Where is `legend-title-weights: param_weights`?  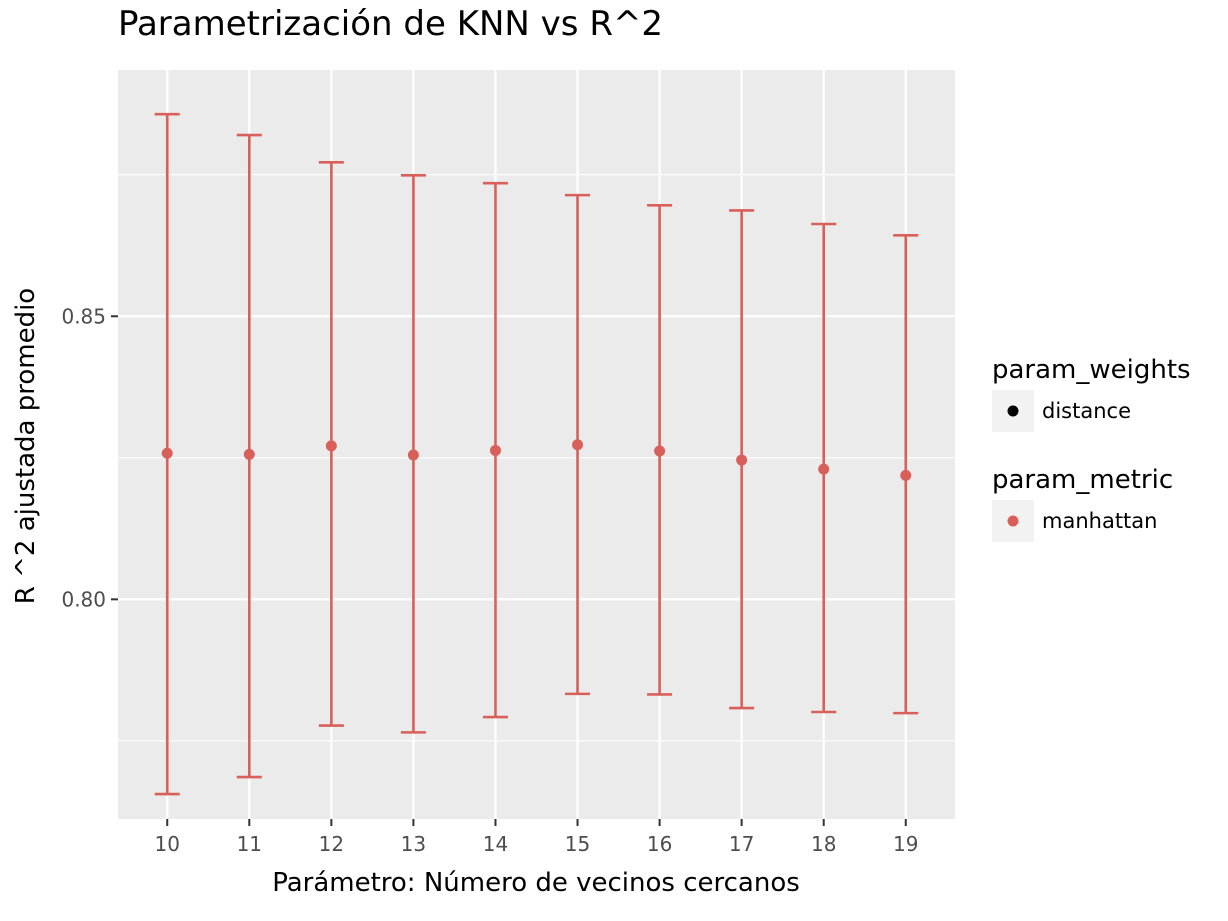 legend-title-weights: param_weights is located at coordinates (1091, 370).